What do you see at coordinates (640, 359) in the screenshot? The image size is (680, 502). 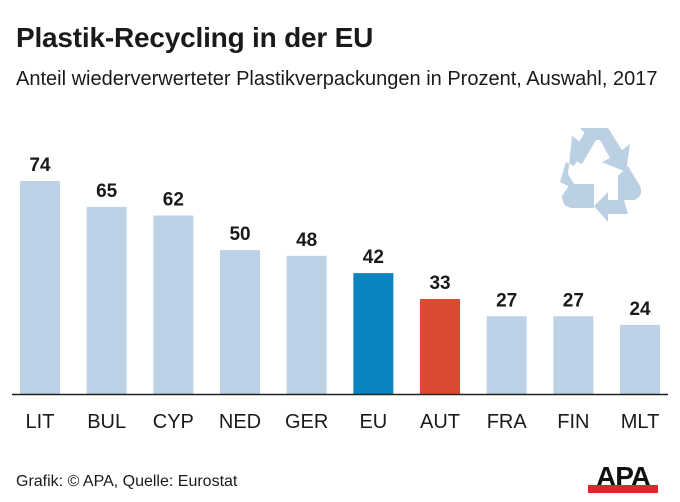 I see `bar-mlt` at bounding box center [640, 359].